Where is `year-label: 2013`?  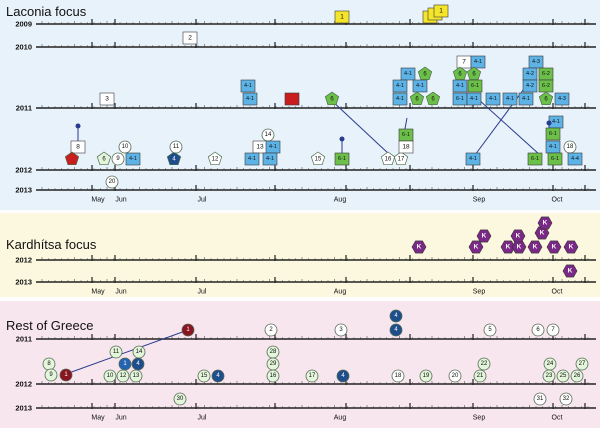
year-label: 2013 is located at coordinates (23, 282).